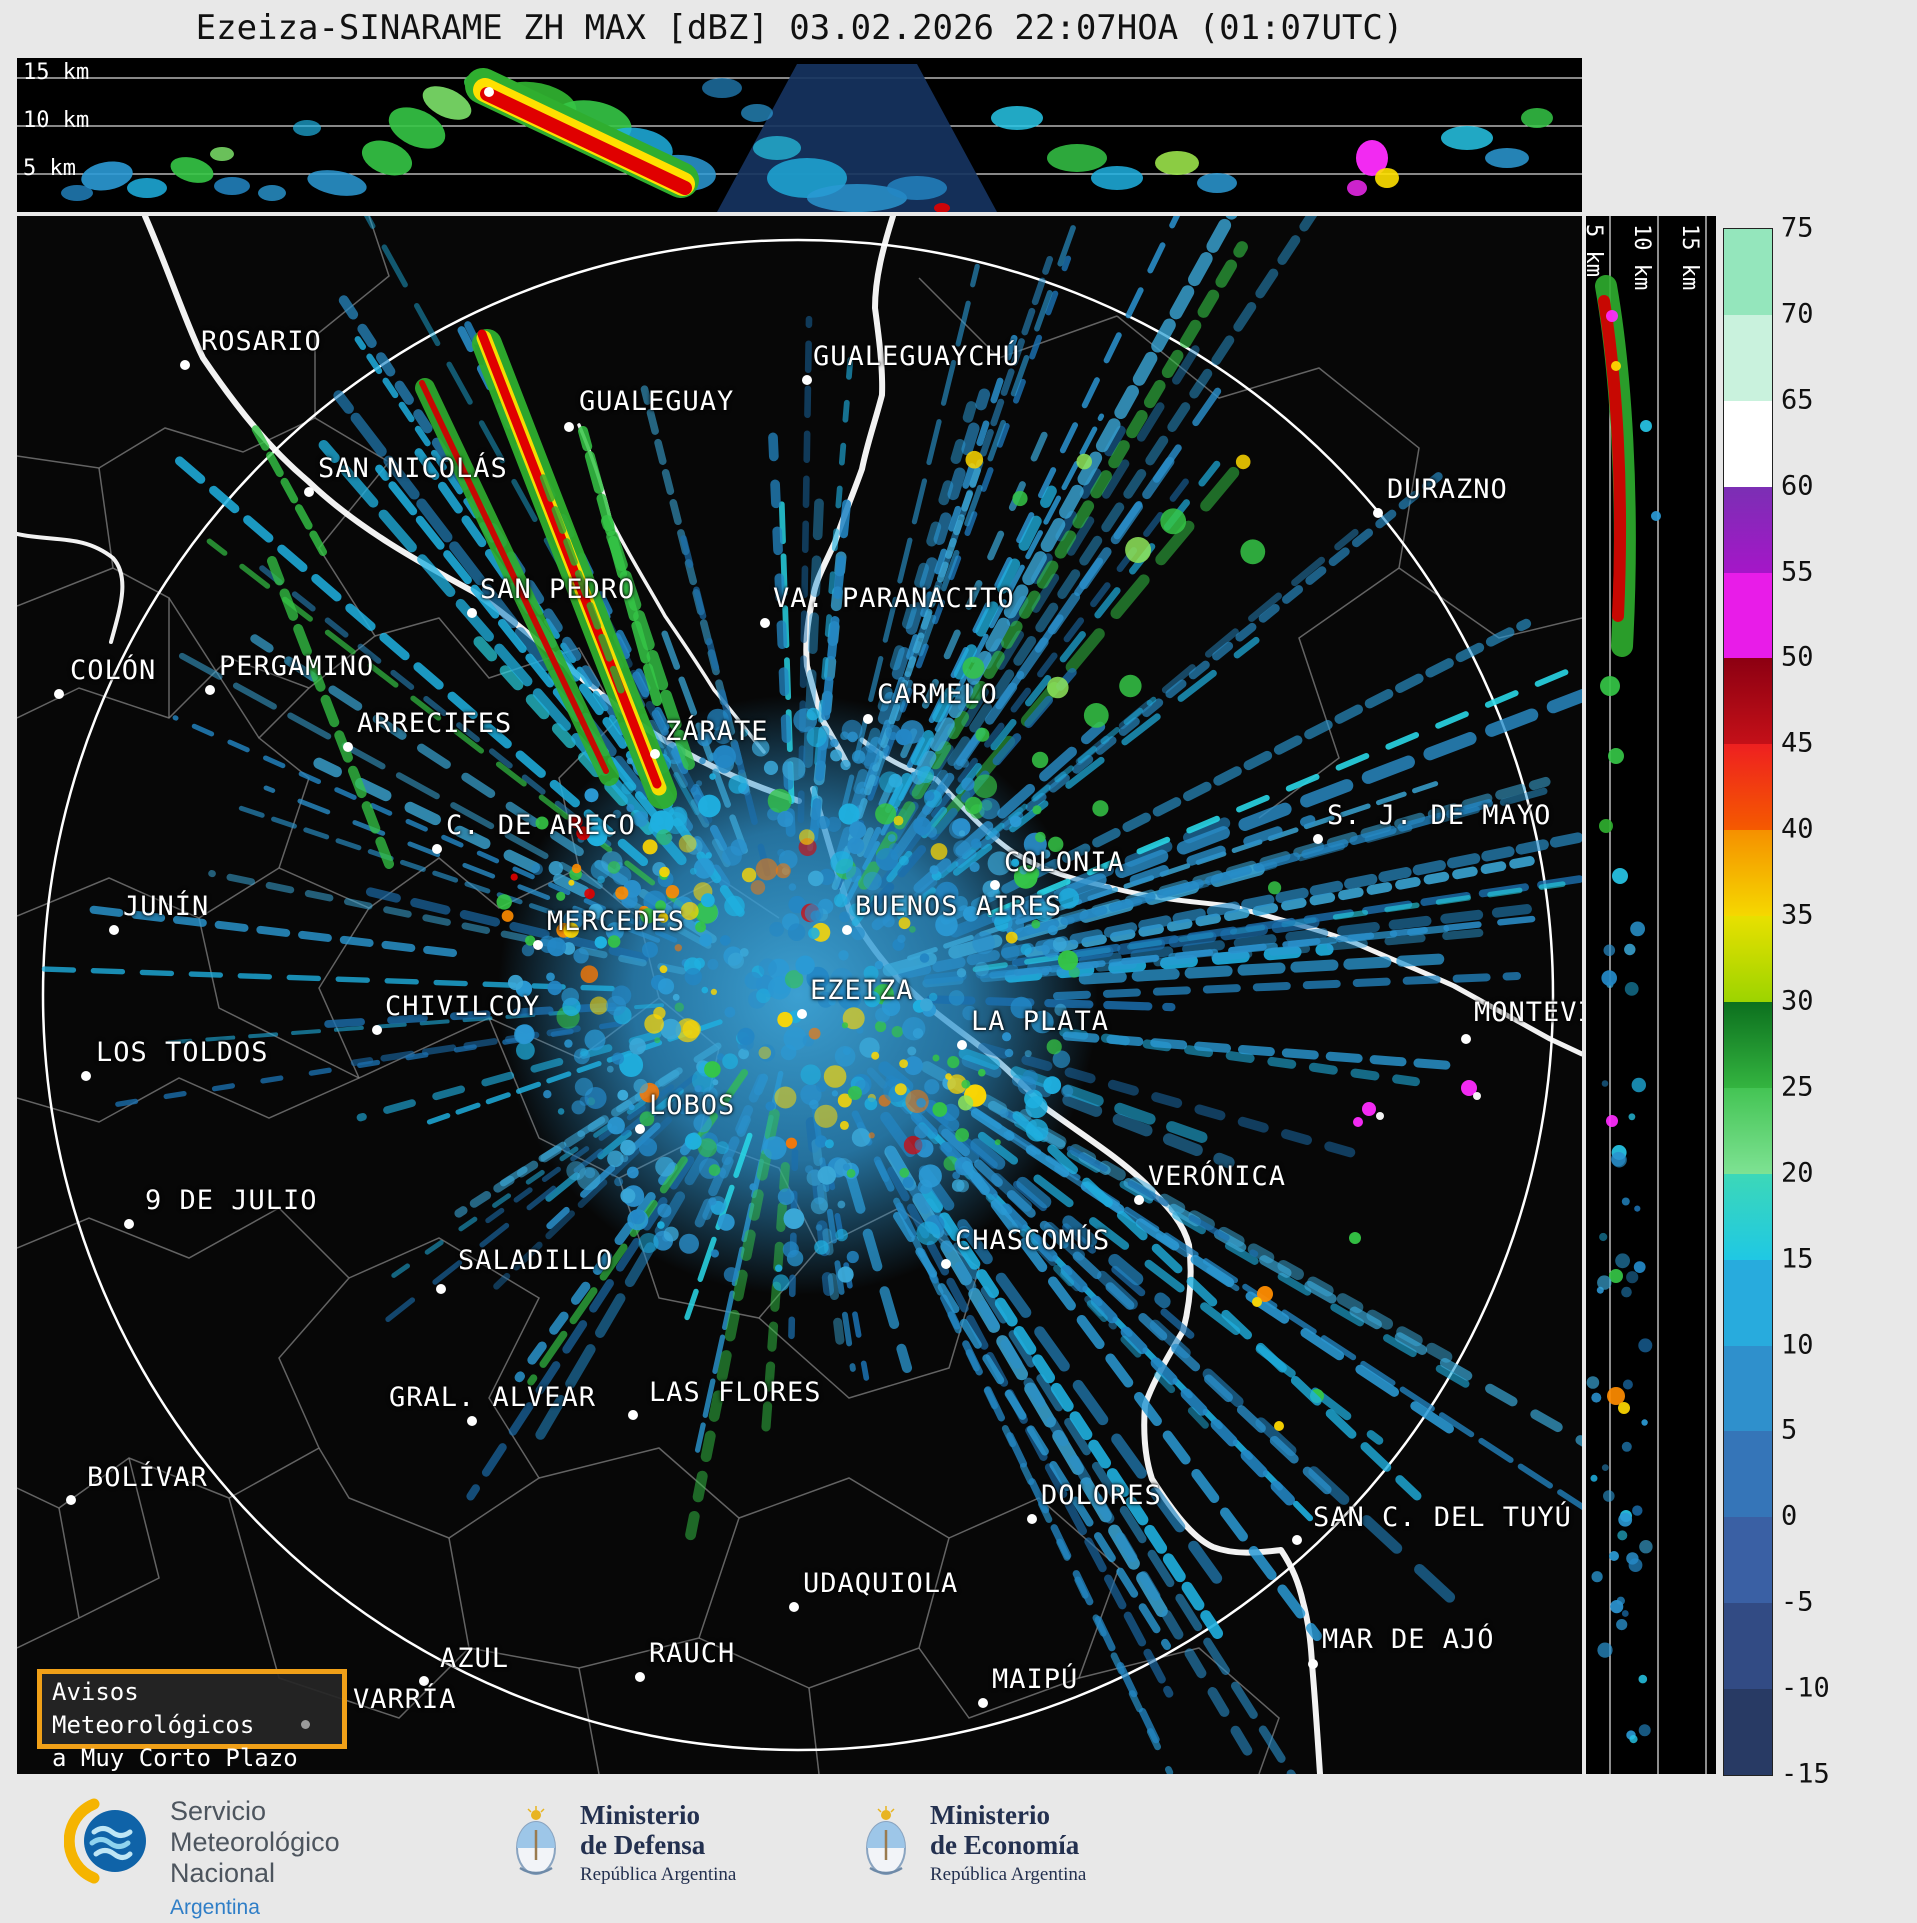 This screenshot has width=1917, height=1923. I want to click on smn-line3: Nacional, so click(223, 1873).